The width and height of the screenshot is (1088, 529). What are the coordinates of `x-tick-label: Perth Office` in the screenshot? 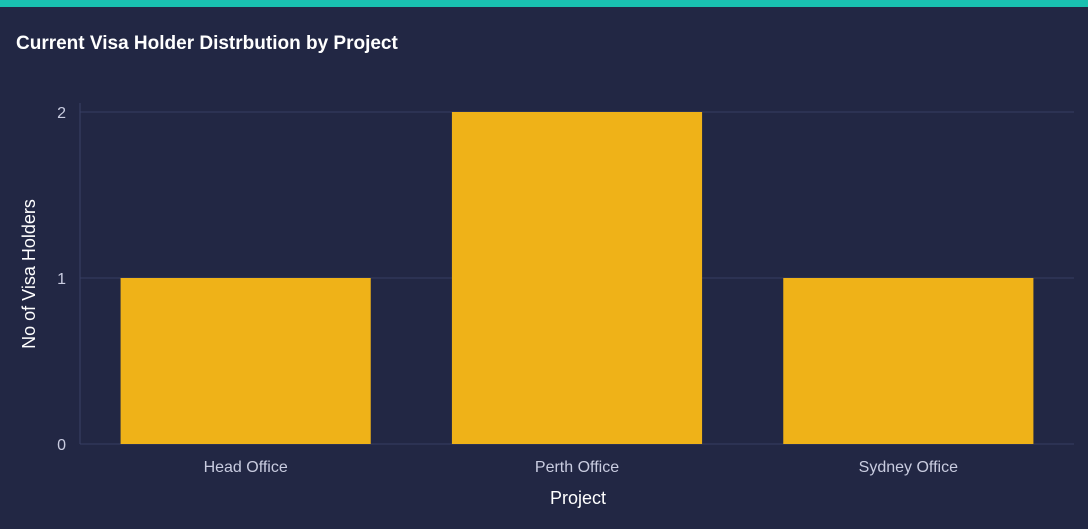 It's located at (577, 467).